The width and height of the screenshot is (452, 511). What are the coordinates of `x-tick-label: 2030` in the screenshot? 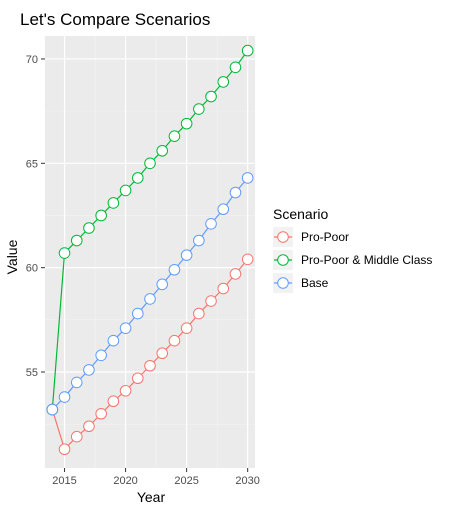 It's located at (247, 481).